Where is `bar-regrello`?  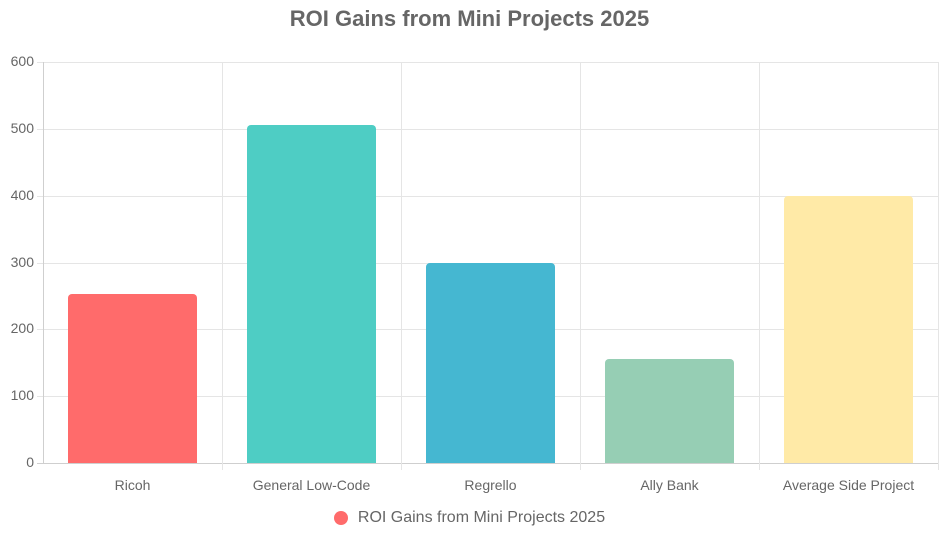 bar-regrello is located at coordinates (490, 362).